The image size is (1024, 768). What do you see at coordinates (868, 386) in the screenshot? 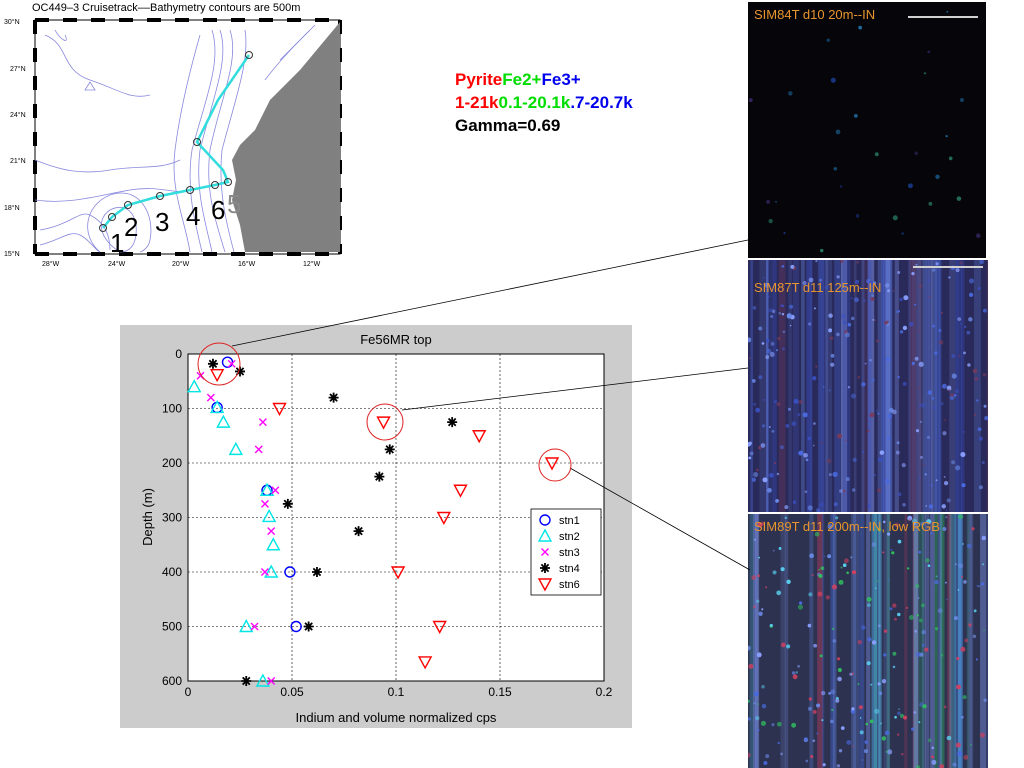
I see `microscope-image-2: SIM87T d11 125m--IN` at bounding box center [868, 386].